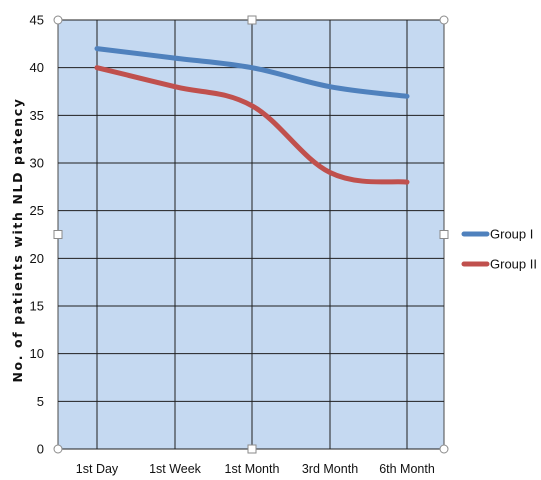 This screenshot has height=480, width=541. What do you see at coordinates (40, 449) in the screenshot?
I see `y-tick-label: 0` at bounding box center [40, 449].